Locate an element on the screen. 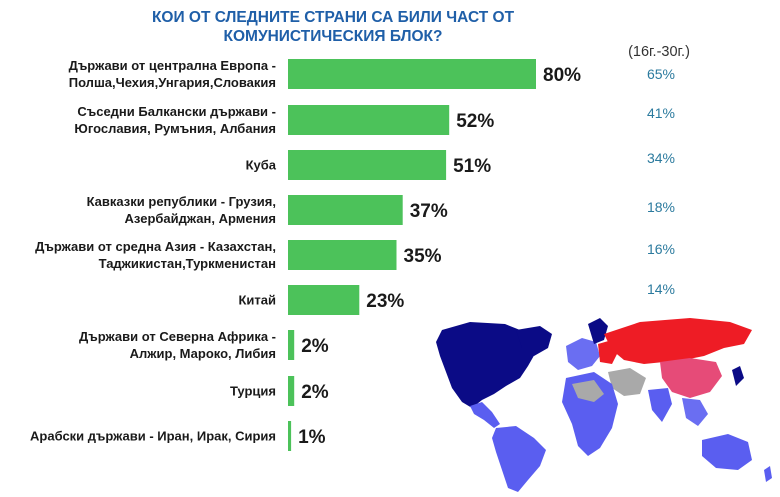  youth-value-2: 34% is located at coordinates (661, 158).